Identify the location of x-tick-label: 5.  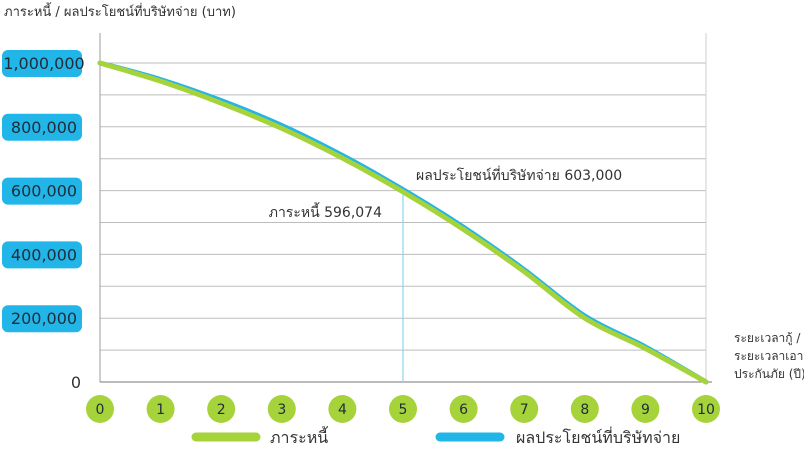
(403, 410).